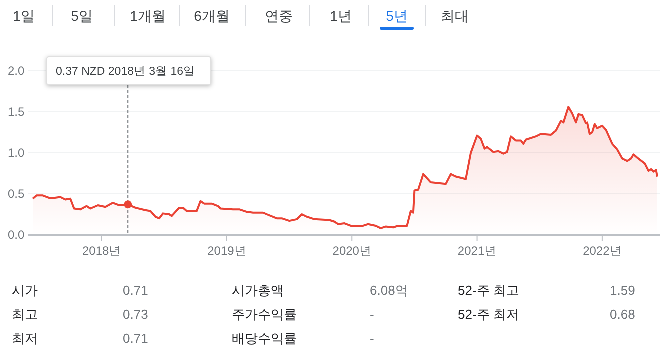 This screenshot has width=670, height=350. I want to click on x-tick-label: 2021년, so click(477, 251).